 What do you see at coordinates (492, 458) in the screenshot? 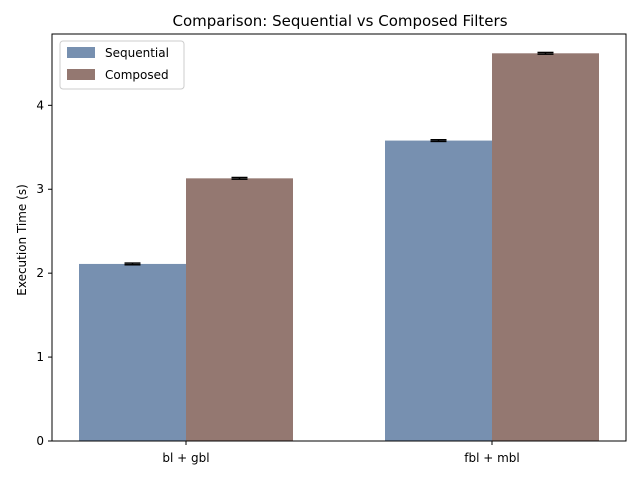
I see `x-tick-label-1: fbl + mbl` at bounding box center [492, 458].